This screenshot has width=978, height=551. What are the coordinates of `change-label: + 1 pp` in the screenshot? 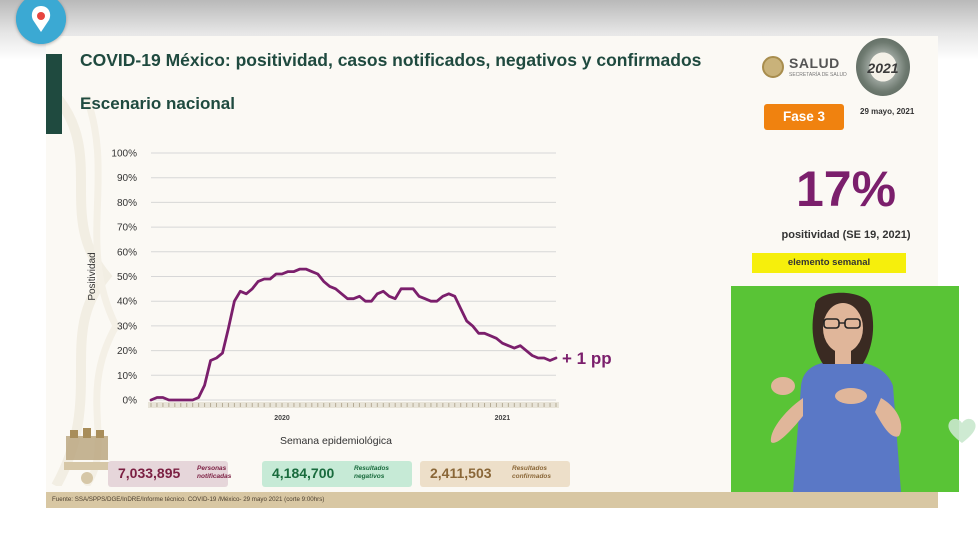 It's located at (587, 358).